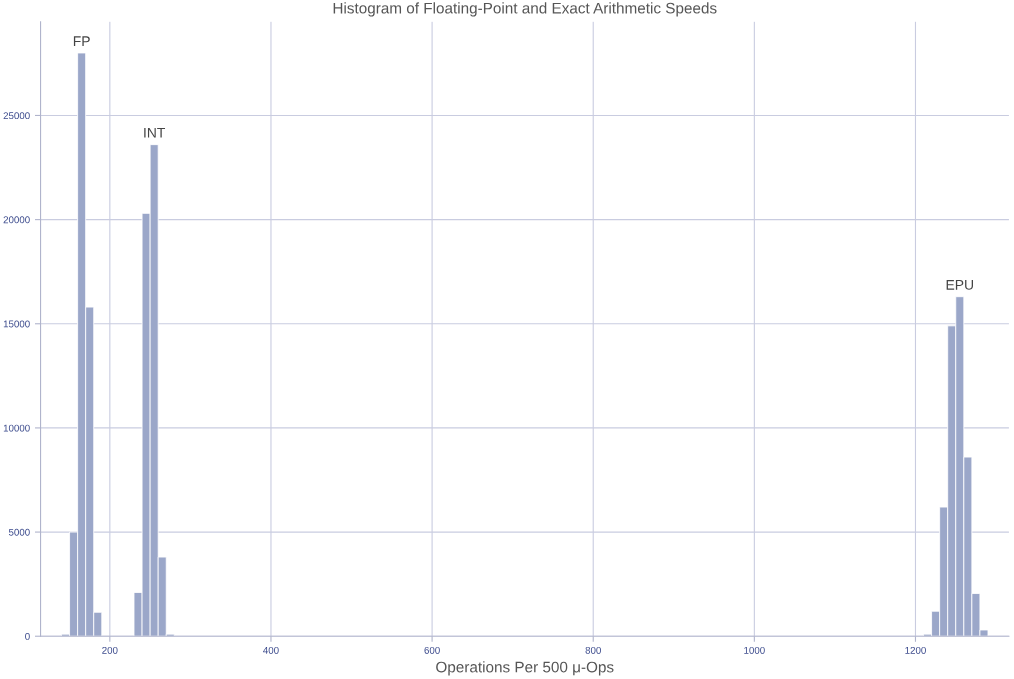 The image size is (1014, 679). I want to click on x-axis-title: Operations Per 500 μ-Ops, so click(525, 668).